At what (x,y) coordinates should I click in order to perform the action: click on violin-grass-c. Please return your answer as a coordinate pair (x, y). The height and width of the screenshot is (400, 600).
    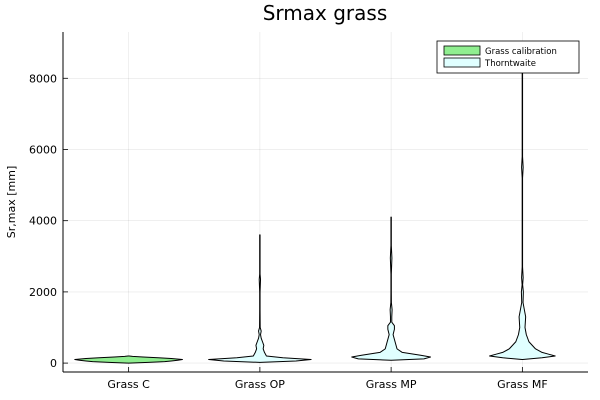
    Looking at the image, I should click on (128, 359).